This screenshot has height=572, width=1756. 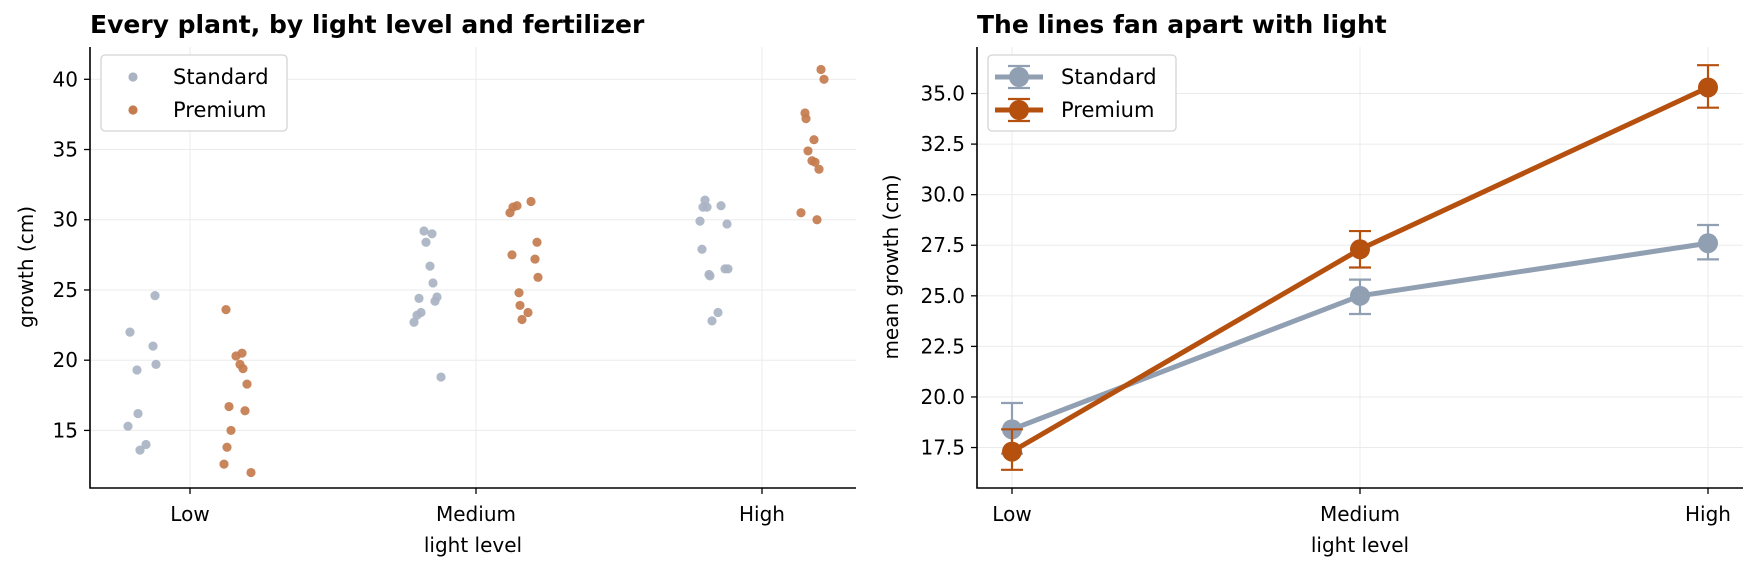 I want to click on ytick-label: 35.0, so click(x=942, y=94).